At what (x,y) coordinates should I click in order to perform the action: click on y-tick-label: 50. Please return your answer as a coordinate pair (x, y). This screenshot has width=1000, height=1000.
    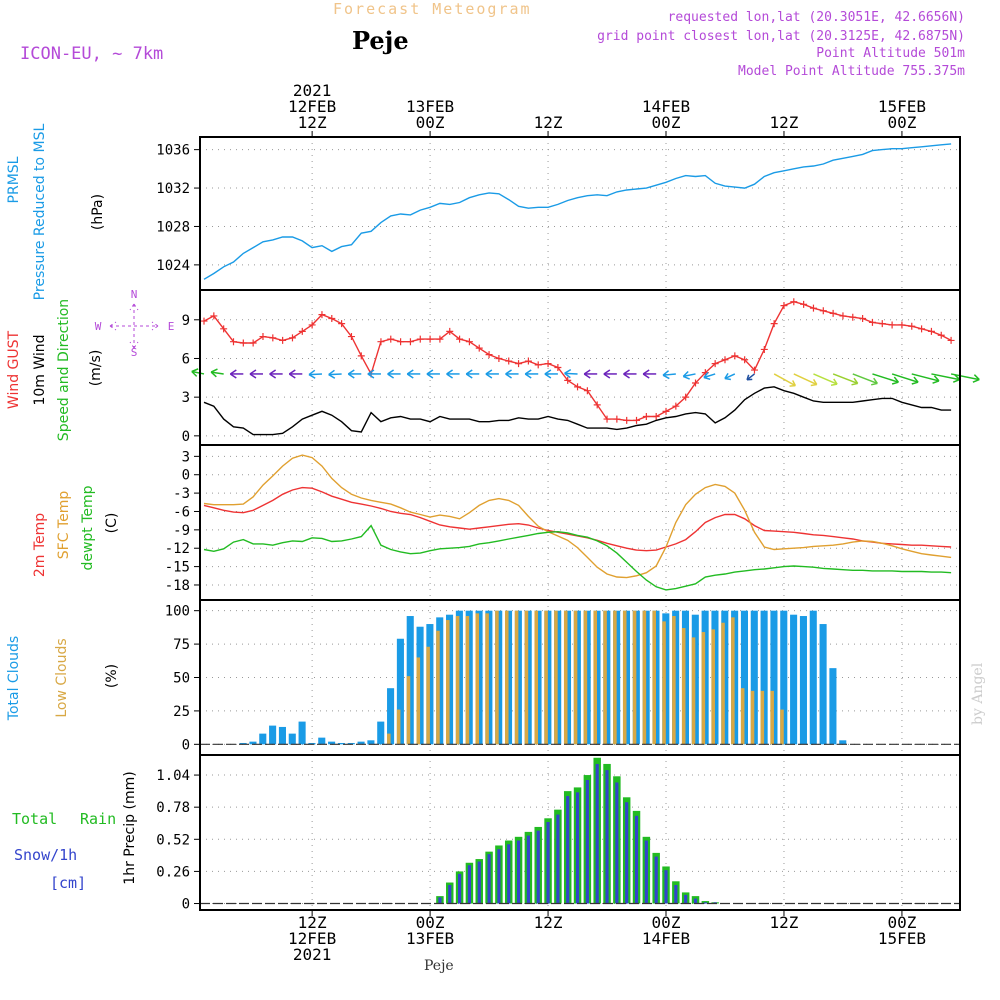
    Looking at the image, I should click on (181, 679).